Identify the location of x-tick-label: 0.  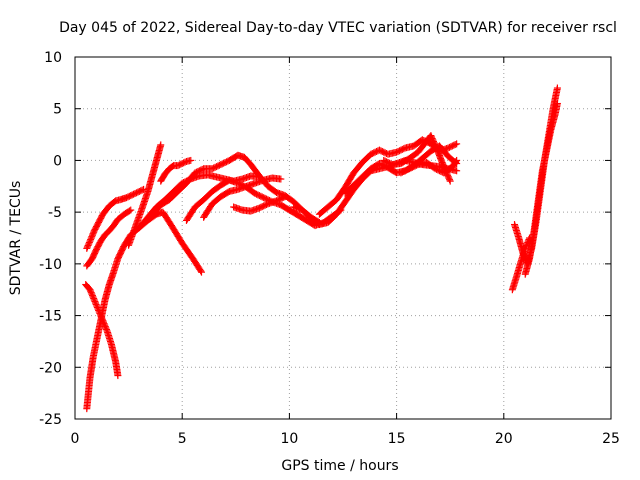
(75, 439).